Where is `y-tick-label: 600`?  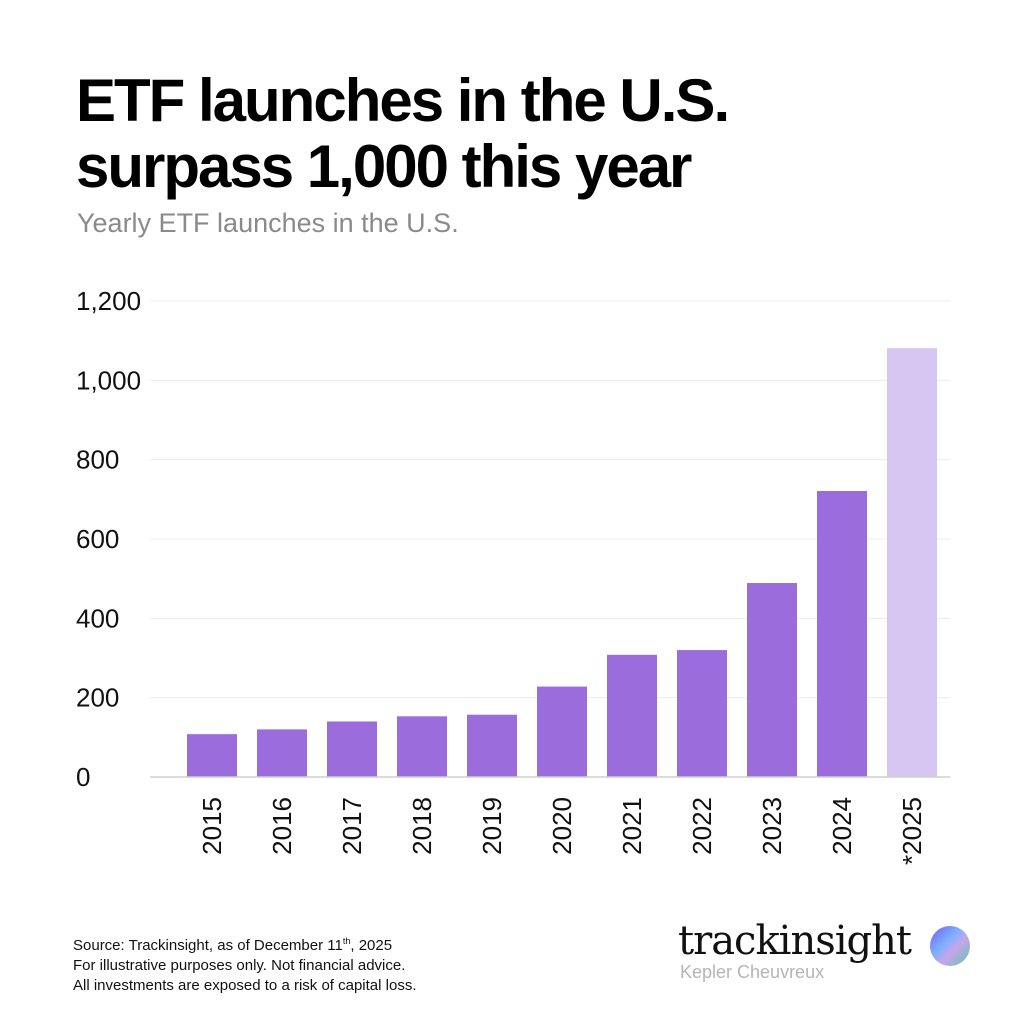
y-tick-label: 600 is located at coordinates (97, 539).